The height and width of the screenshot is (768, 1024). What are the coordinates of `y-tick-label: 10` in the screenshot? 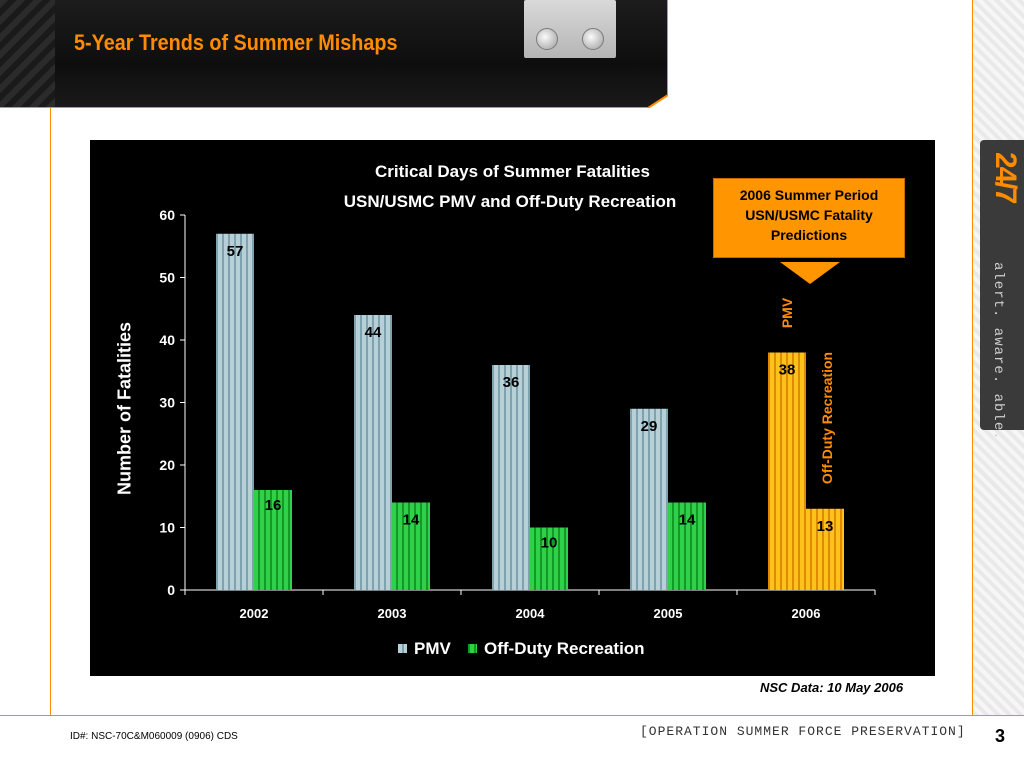 It's located at (167, 528).